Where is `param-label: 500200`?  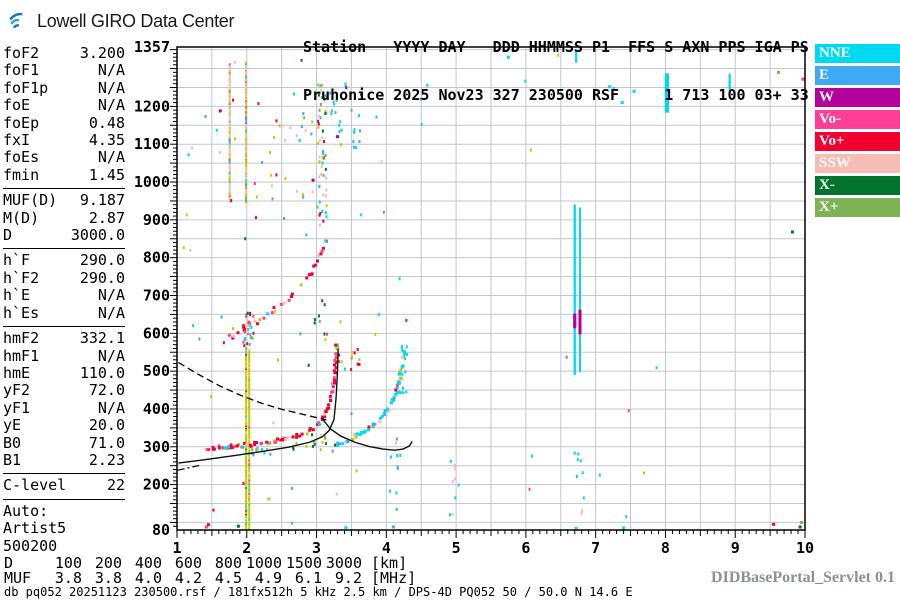 param-label: 500200 is located at coordinates (30, 545).